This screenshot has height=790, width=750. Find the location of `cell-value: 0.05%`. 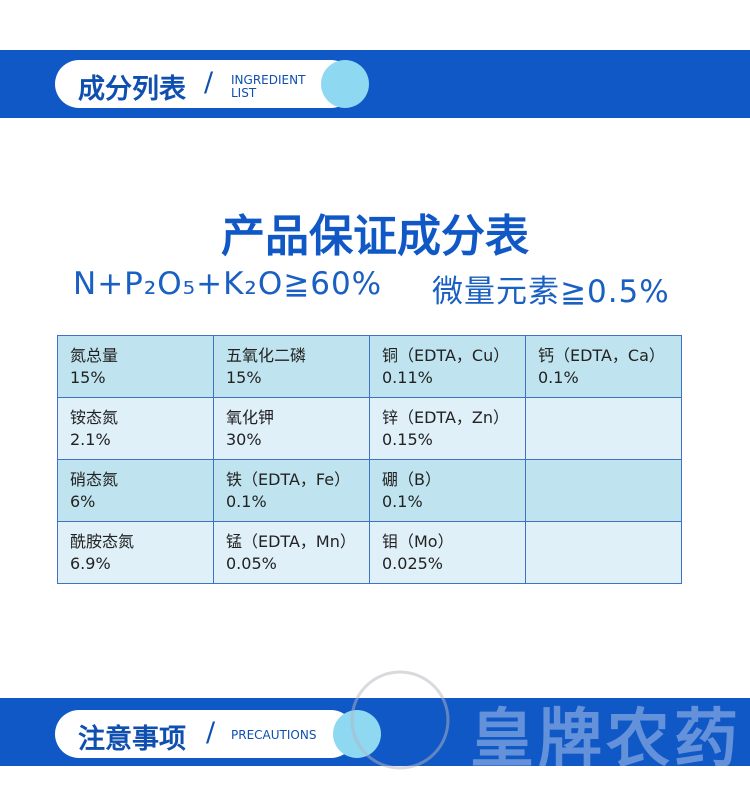

cell-value: 0.05% is located at coordinates (251, 563).